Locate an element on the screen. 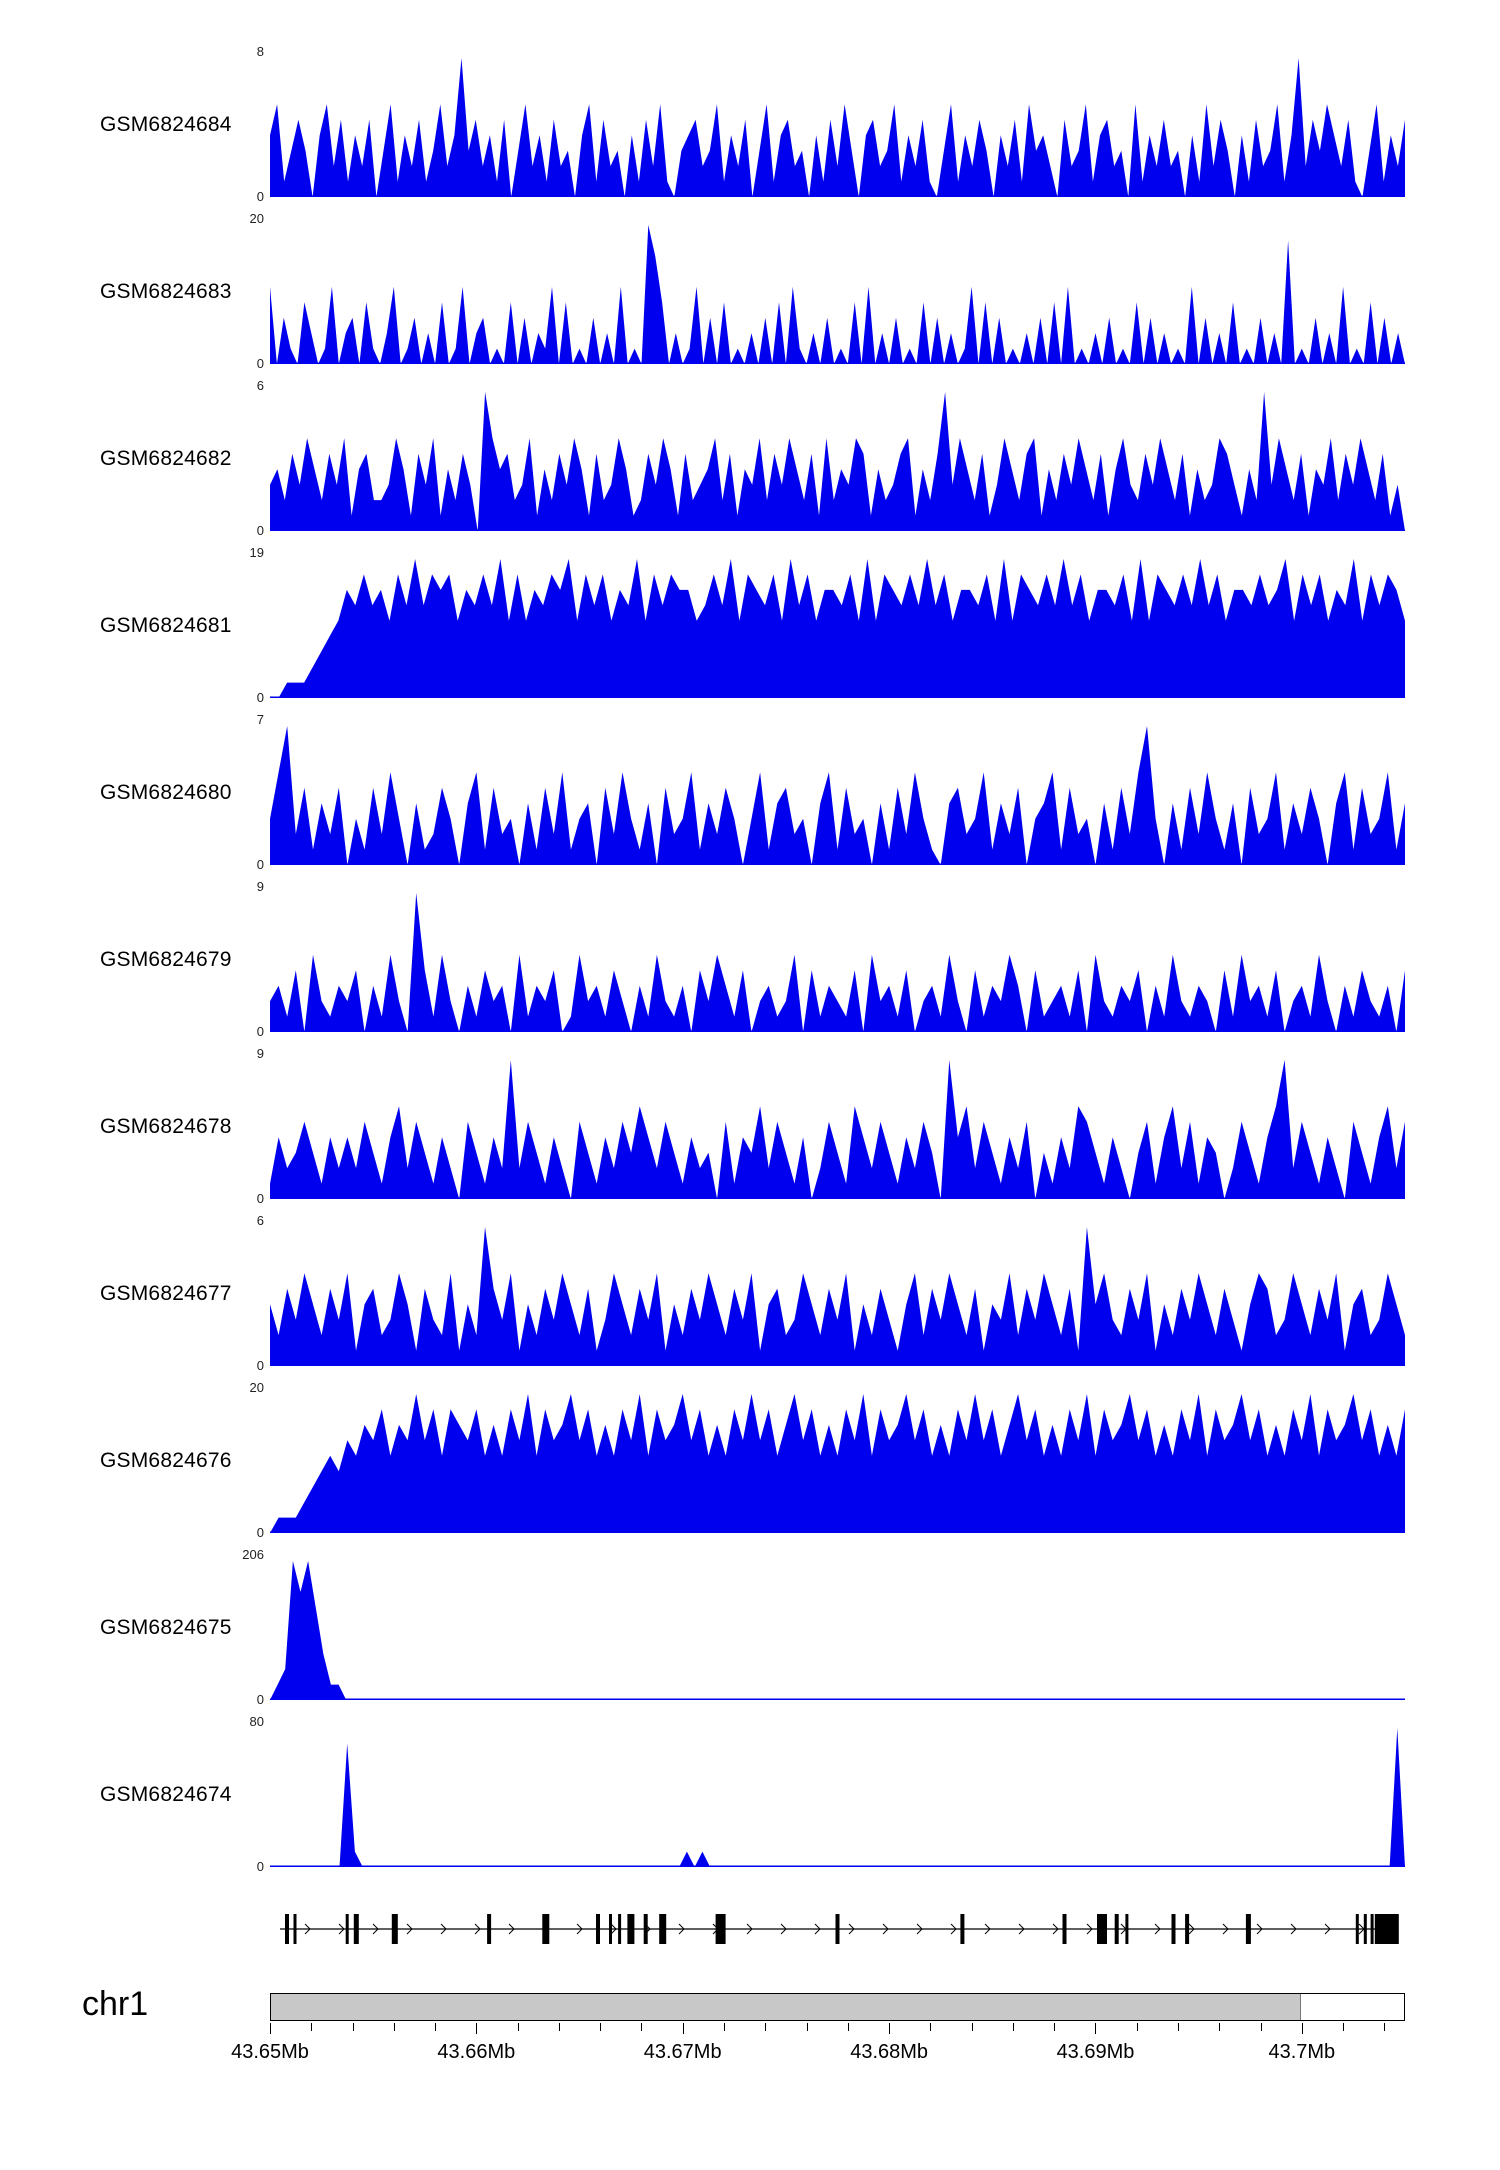  coverage-track-GSM6824681: GSM6824681 19 0 is located at coordinates (750, 625).